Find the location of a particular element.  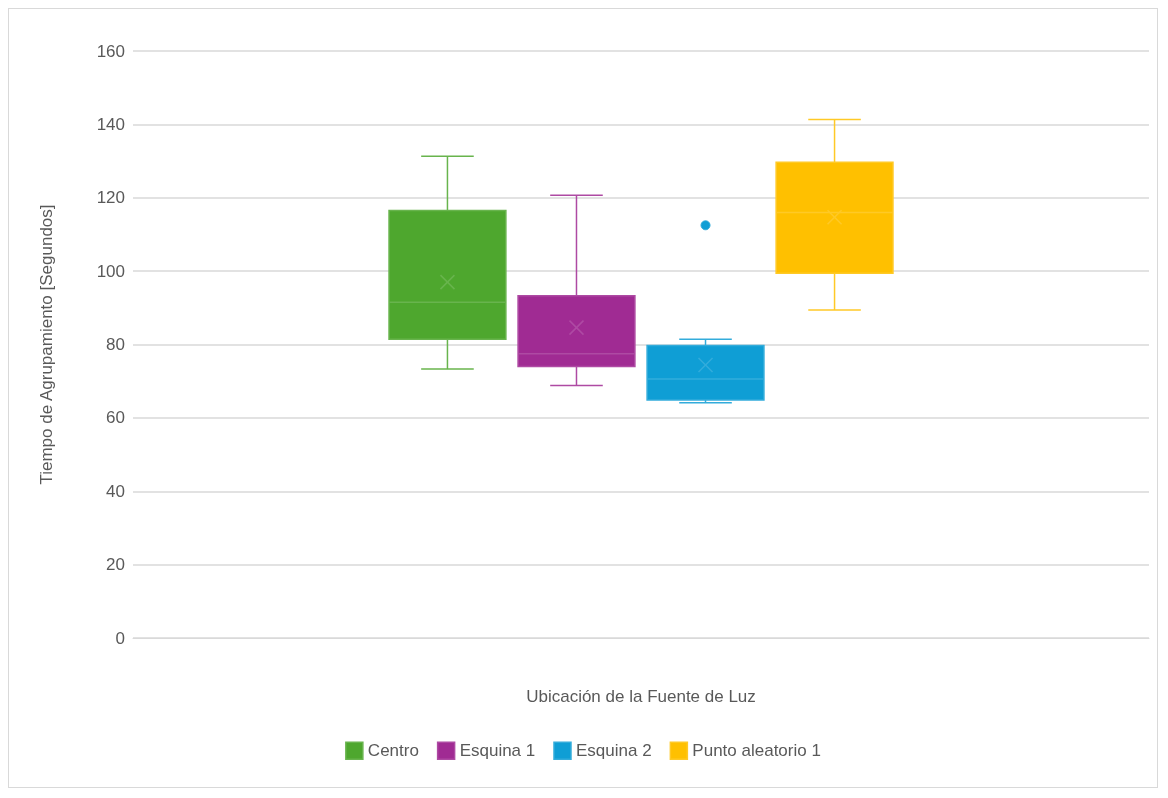

y-tick-label: 40 is located at coordinates (115, 491).